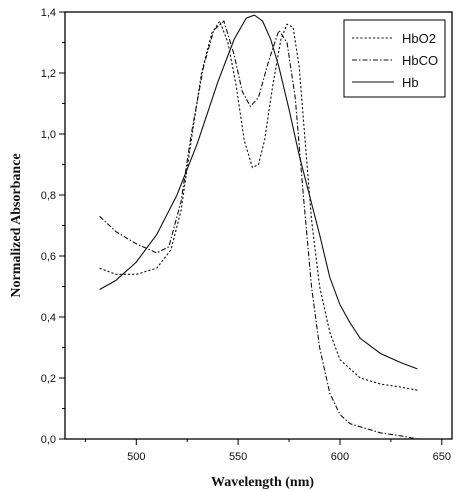 The height and width of the screenshot is (491, 474). What do you see at coordinates (420, 60) in the screenshot?
I see `legend-label-hbco: HbCO` at bounding box center [420, 60].